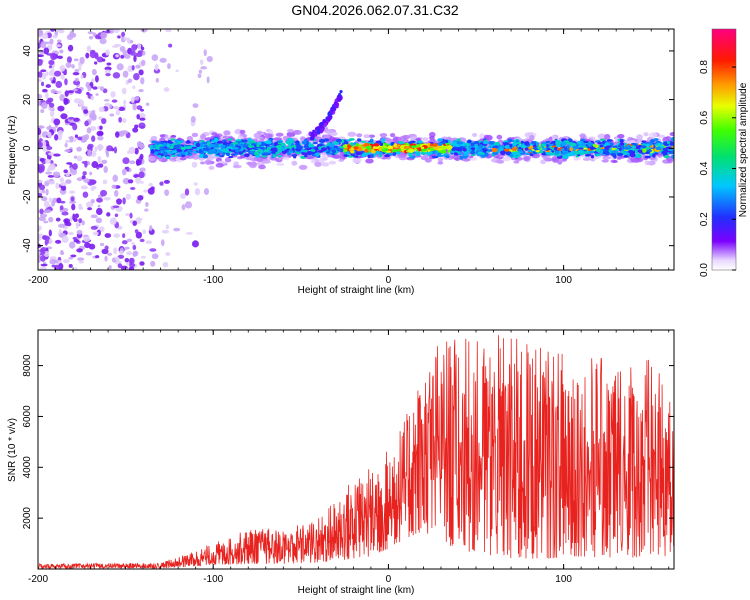  Describe the element at coordinates (38, 579) in the screenshot. I see `snr-xtick-label: -200` at that location.